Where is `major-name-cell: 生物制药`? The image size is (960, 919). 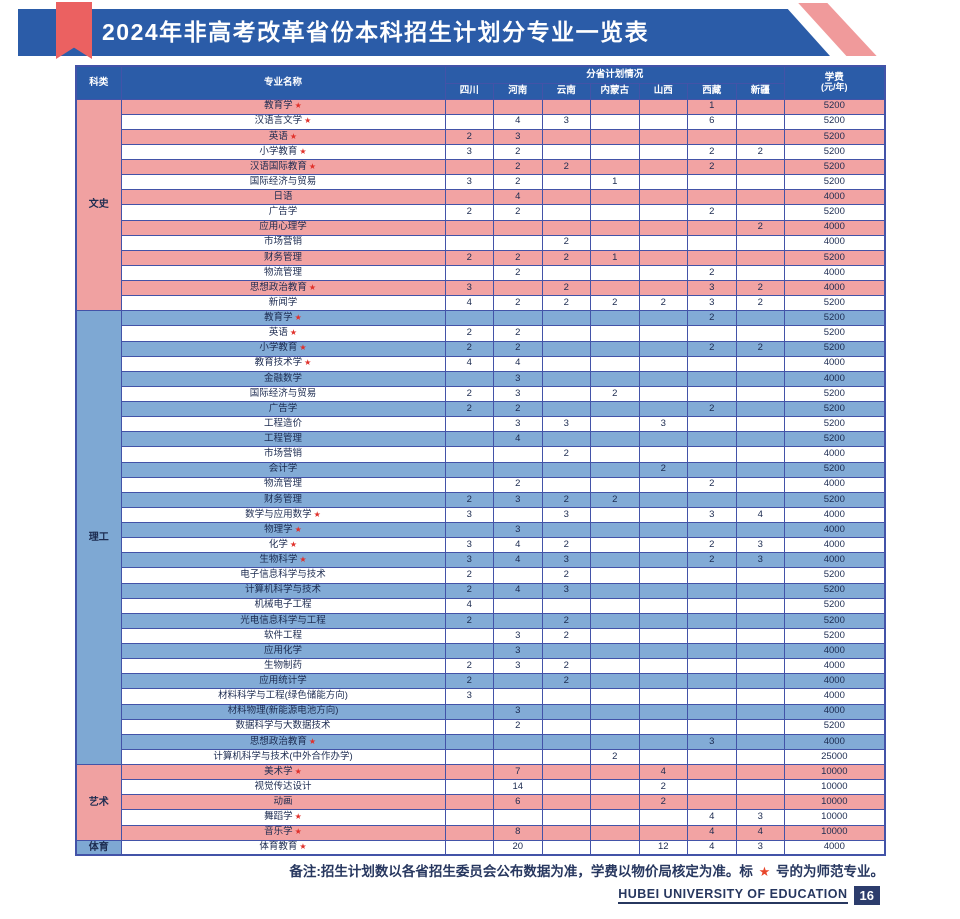
major-name-cell: 生物制药 is located at coordinates (283, 666).